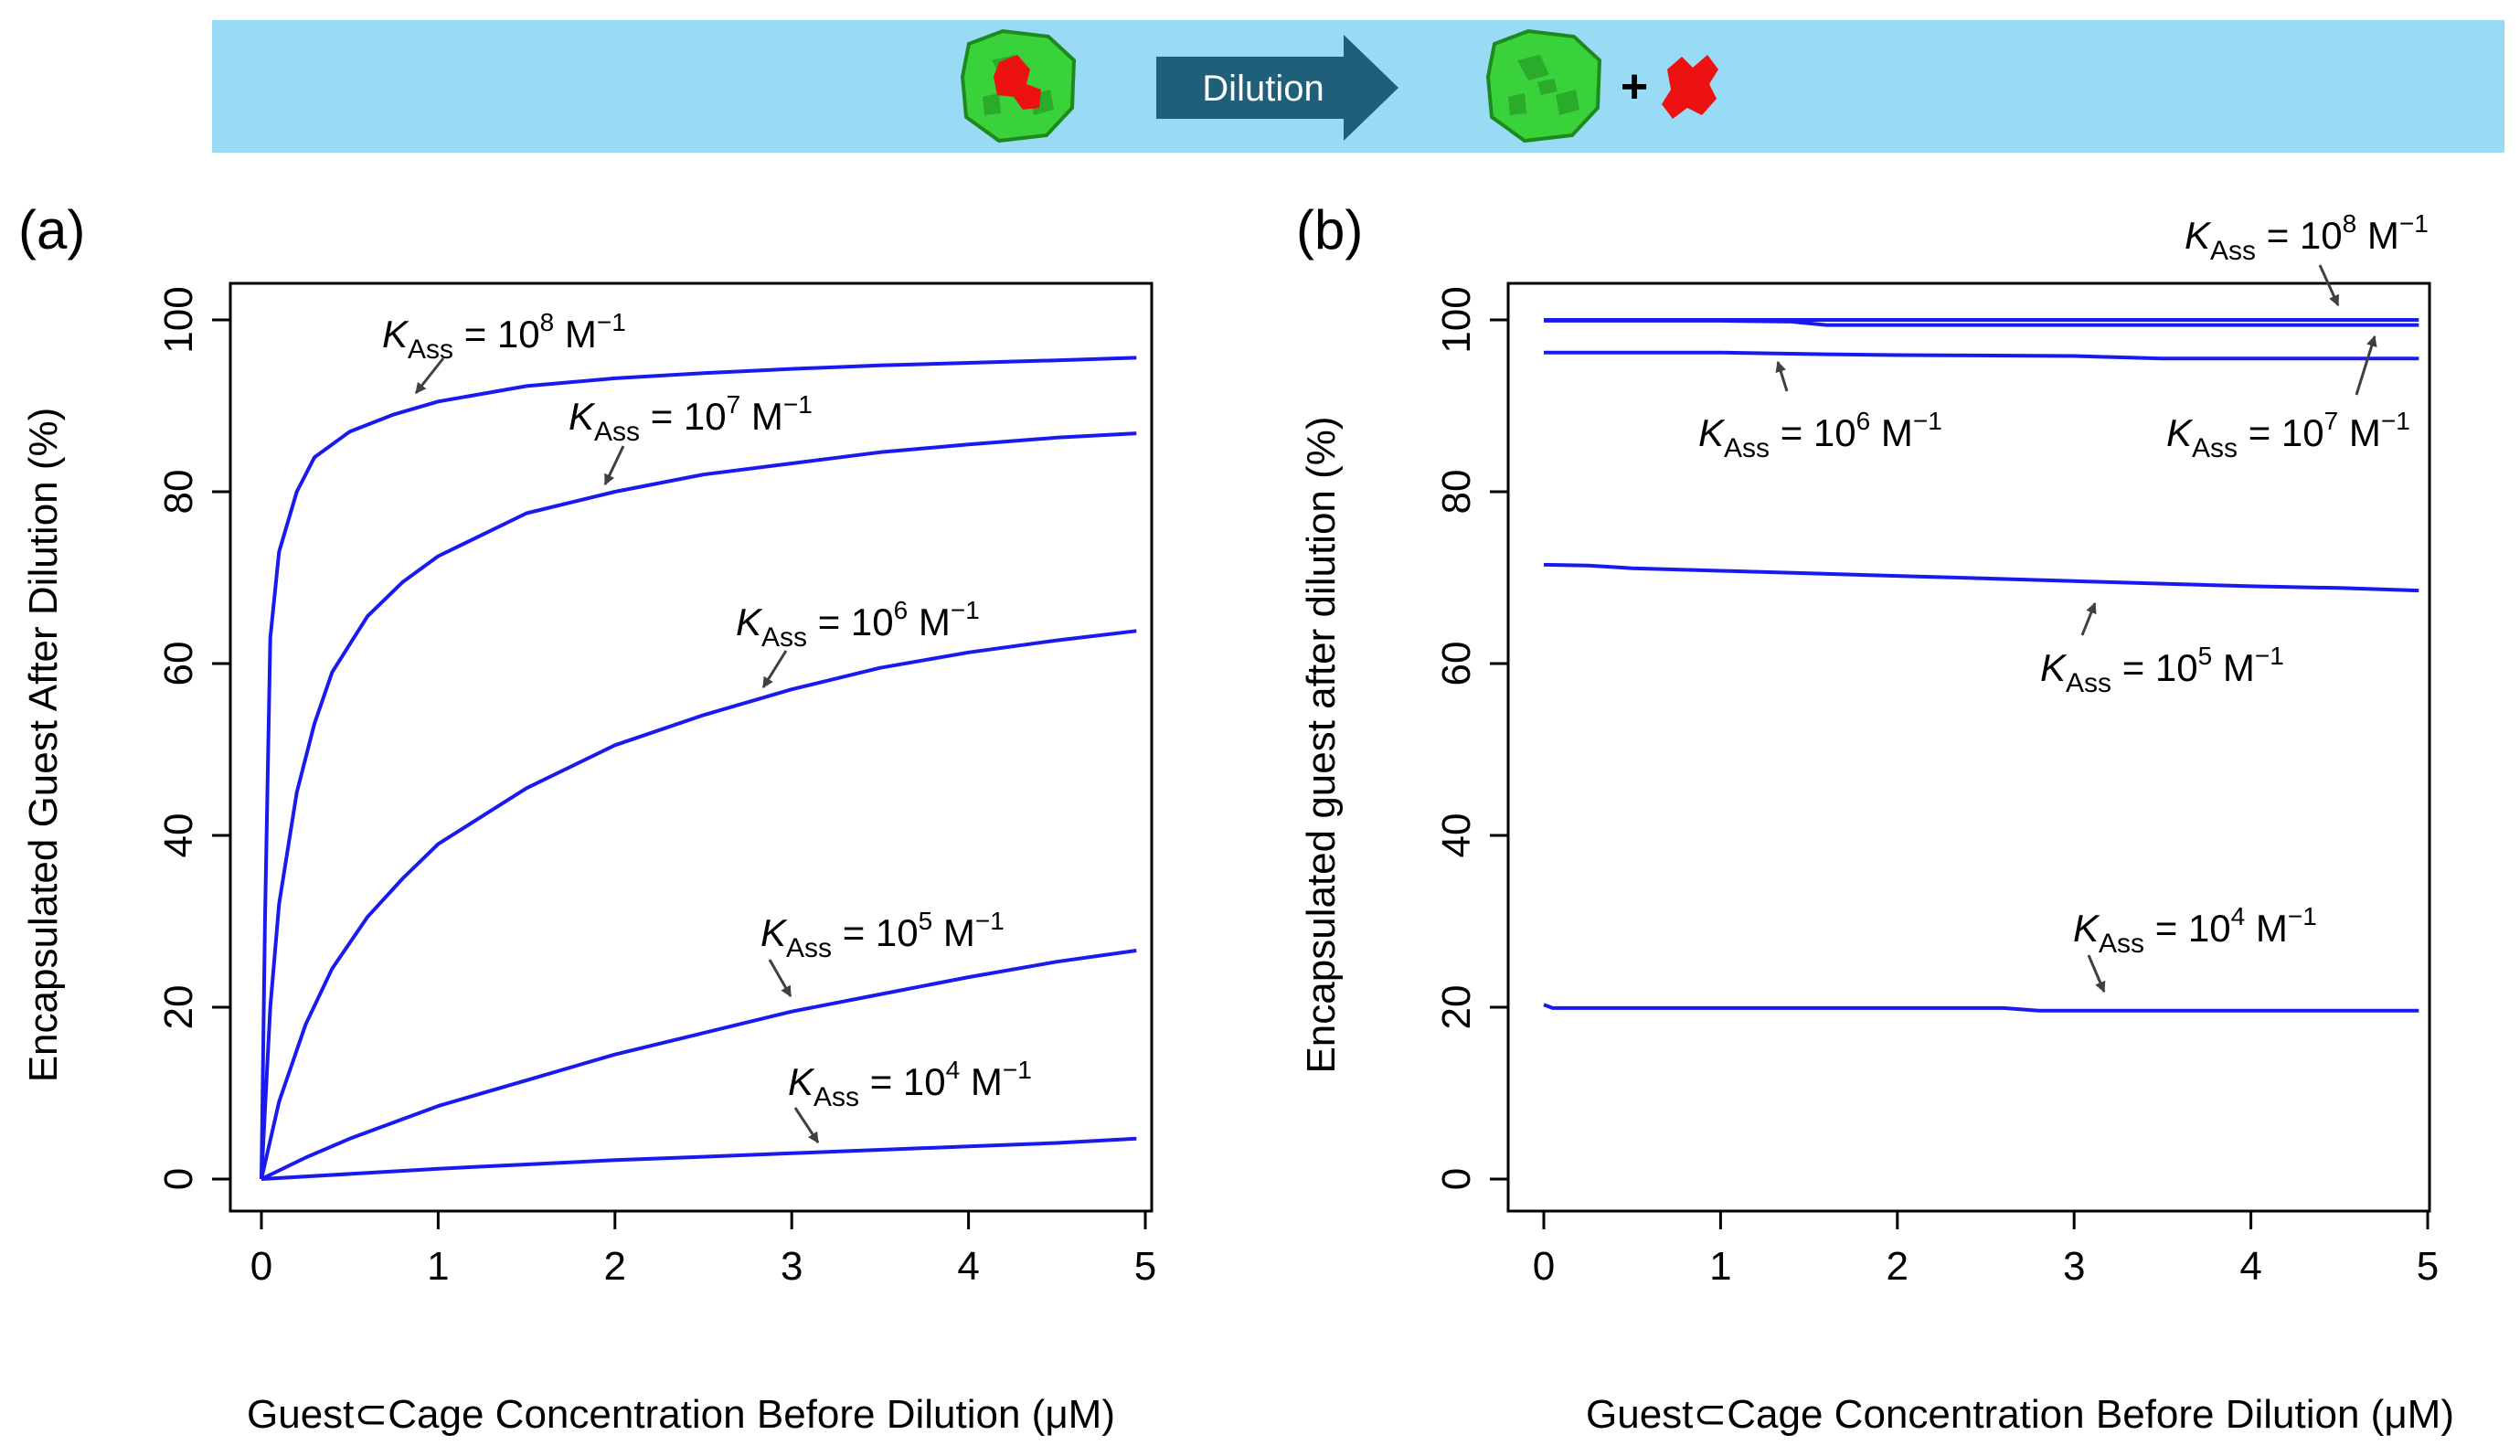 This screenshot has width=2520, height=1456. Describe the element at coordinates (1690, 87) in the screenshot. I see `free-guest-icon` at that location.